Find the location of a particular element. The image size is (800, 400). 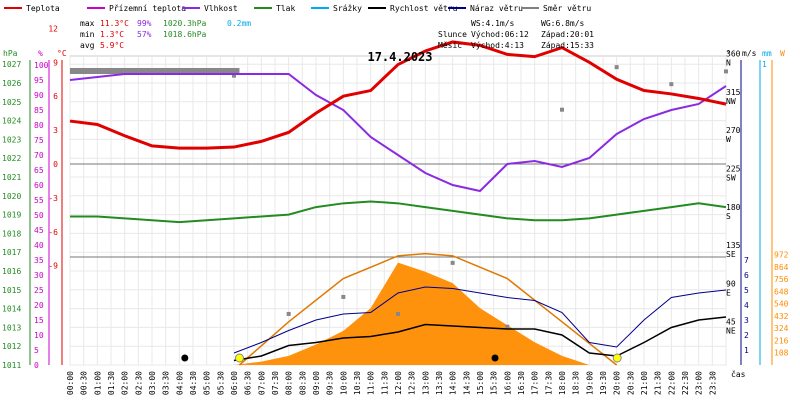

x-tick-label: 18:00 is located at coordinates (562, 383).